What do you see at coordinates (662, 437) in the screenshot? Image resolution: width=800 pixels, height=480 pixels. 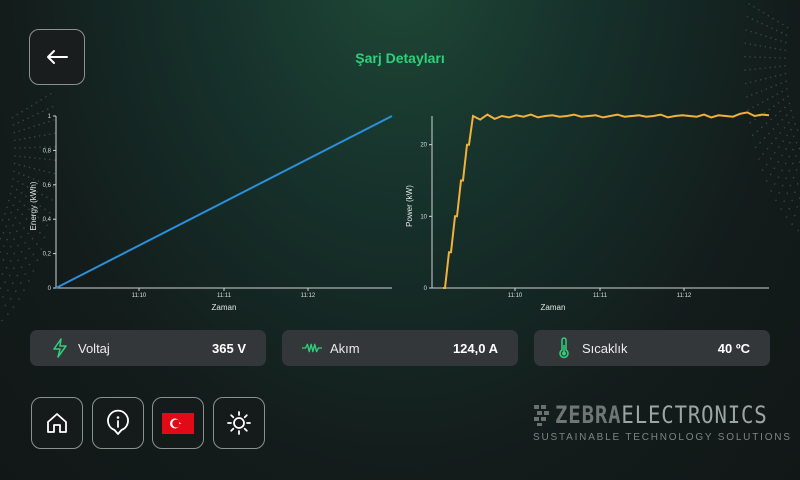 I see `brand-tagline: SUSTAINABLE TECHNOLOGY SOLUTIONS` at bounding box center [662, 437].